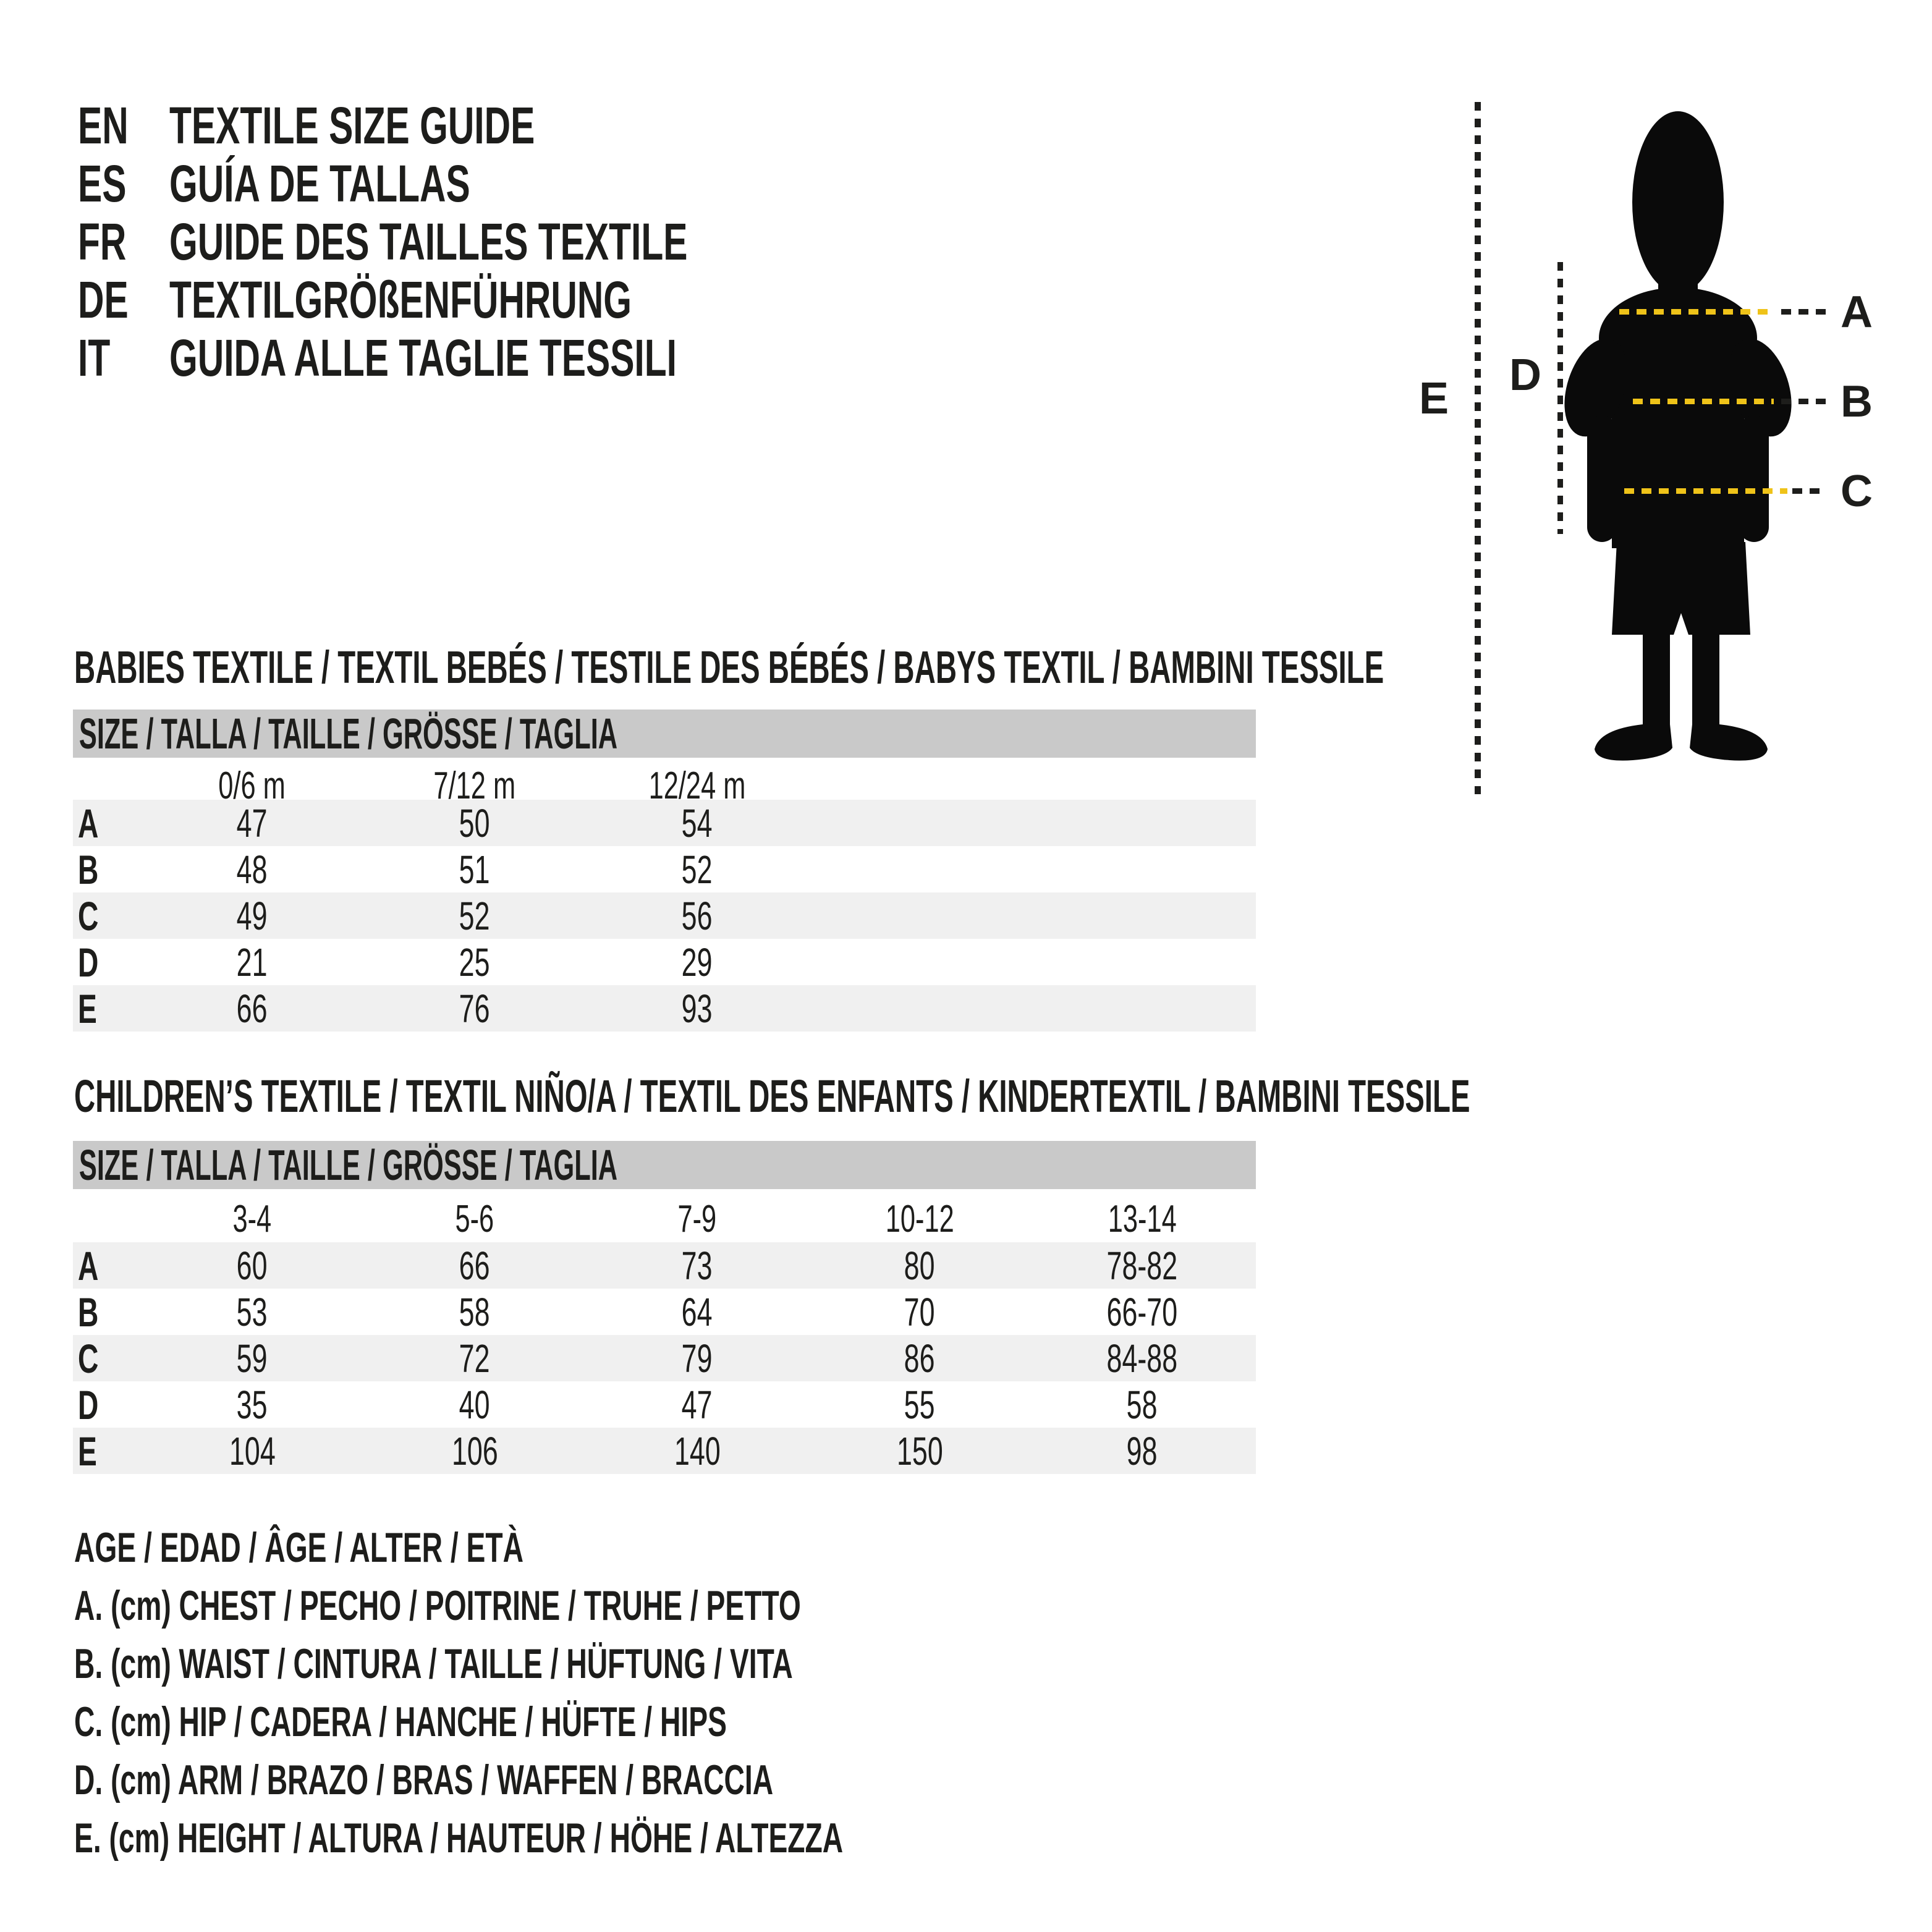 The height and width of the screenshot is (1932, 1932). Describe the element at coordinates (88, 1405) in the screenshot. I see `row-label: D` at that location.